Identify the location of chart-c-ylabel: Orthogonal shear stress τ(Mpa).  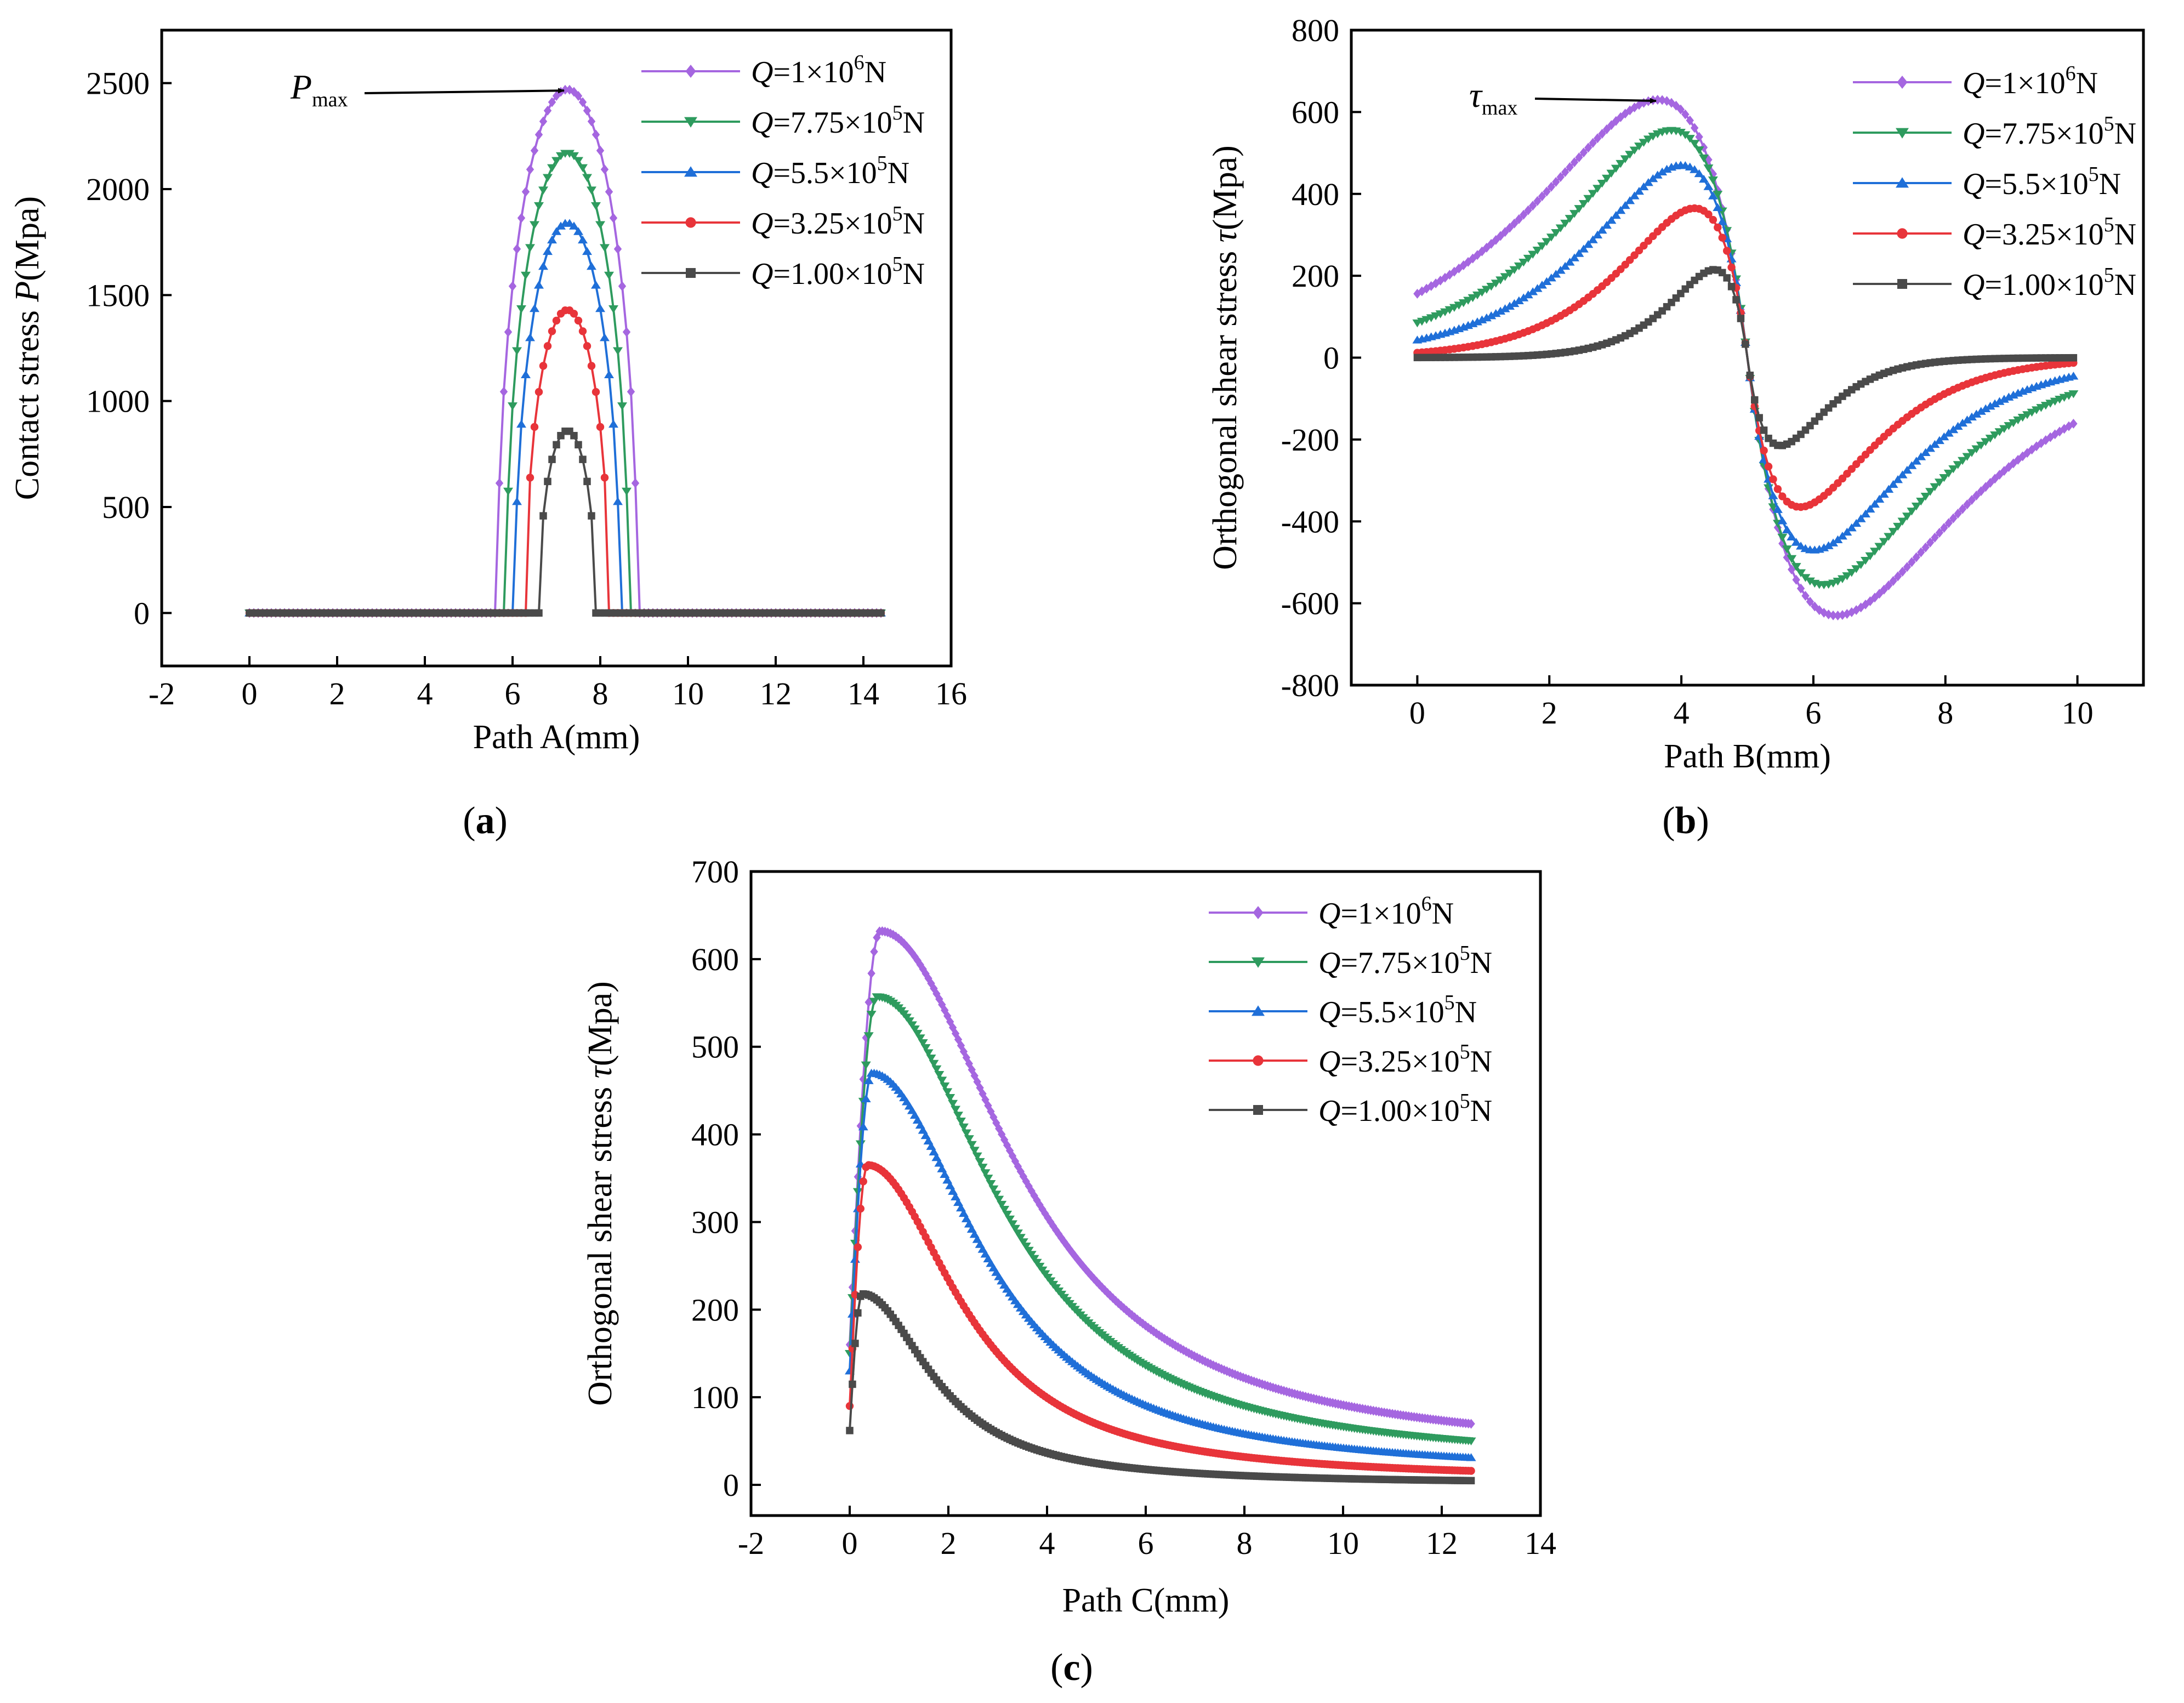
(601, 1193).